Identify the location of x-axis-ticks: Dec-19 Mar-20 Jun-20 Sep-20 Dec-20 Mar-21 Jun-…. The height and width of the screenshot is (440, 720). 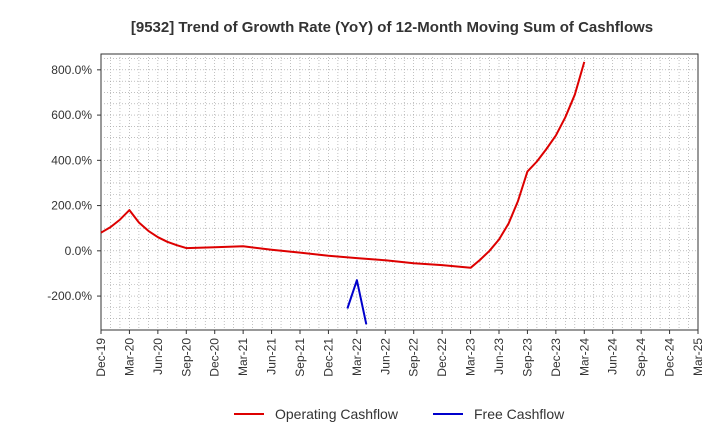
(399, 353).